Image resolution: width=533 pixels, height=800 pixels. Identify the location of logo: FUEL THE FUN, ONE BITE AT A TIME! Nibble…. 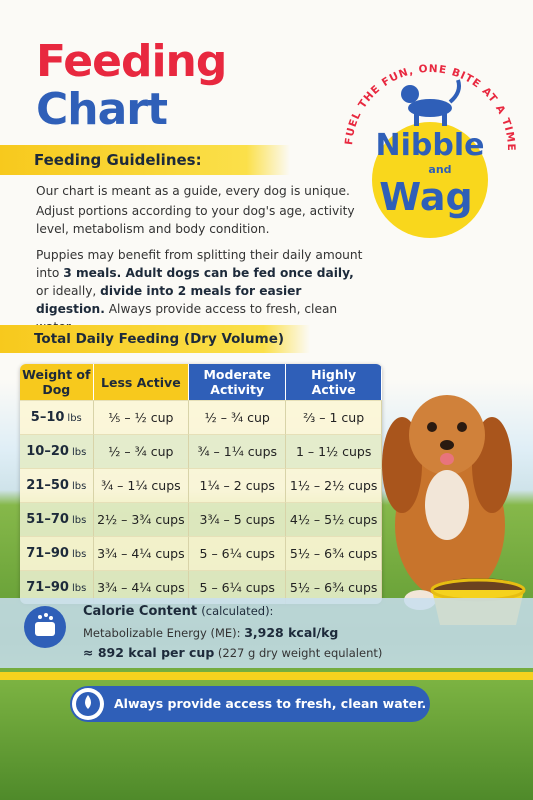
(423, 139).